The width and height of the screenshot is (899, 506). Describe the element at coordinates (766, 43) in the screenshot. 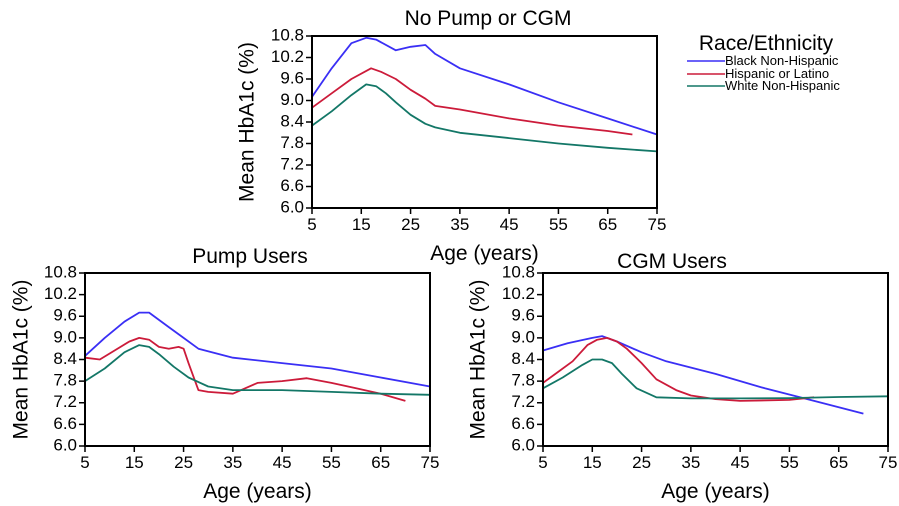

I see `legend-title: Race/Ethnicity` at that location.